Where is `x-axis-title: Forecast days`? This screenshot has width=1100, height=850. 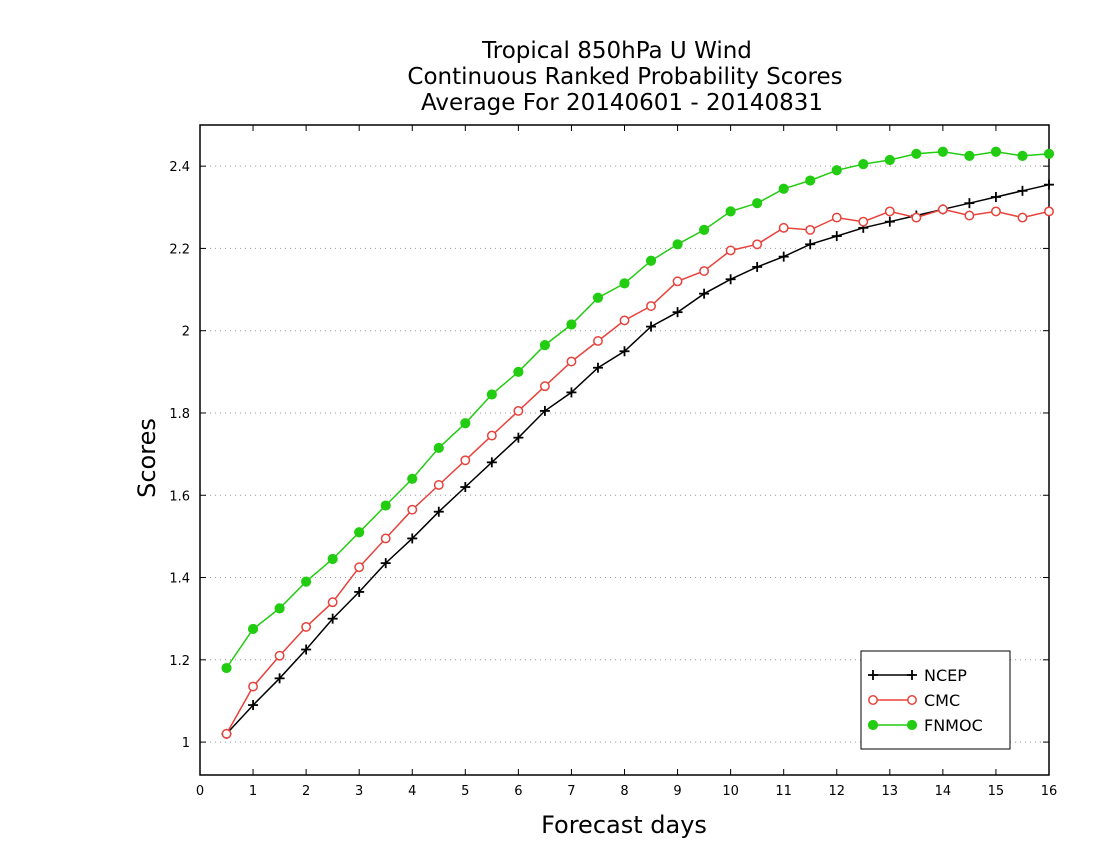 x-axis-title: Forecast days is located at coordinates (624, 825).